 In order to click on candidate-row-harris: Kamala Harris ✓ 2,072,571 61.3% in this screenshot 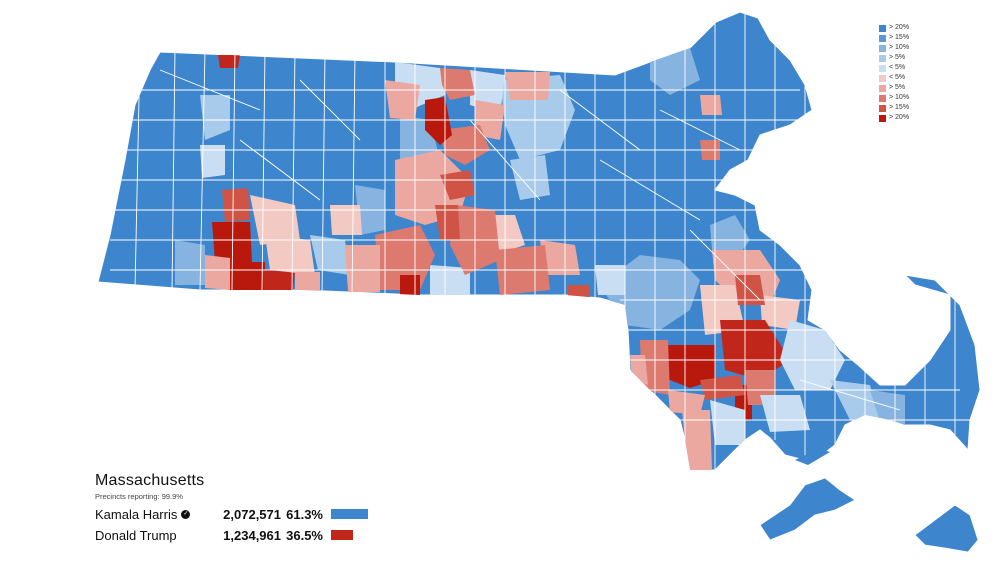, I will do `click(231, 514)`.